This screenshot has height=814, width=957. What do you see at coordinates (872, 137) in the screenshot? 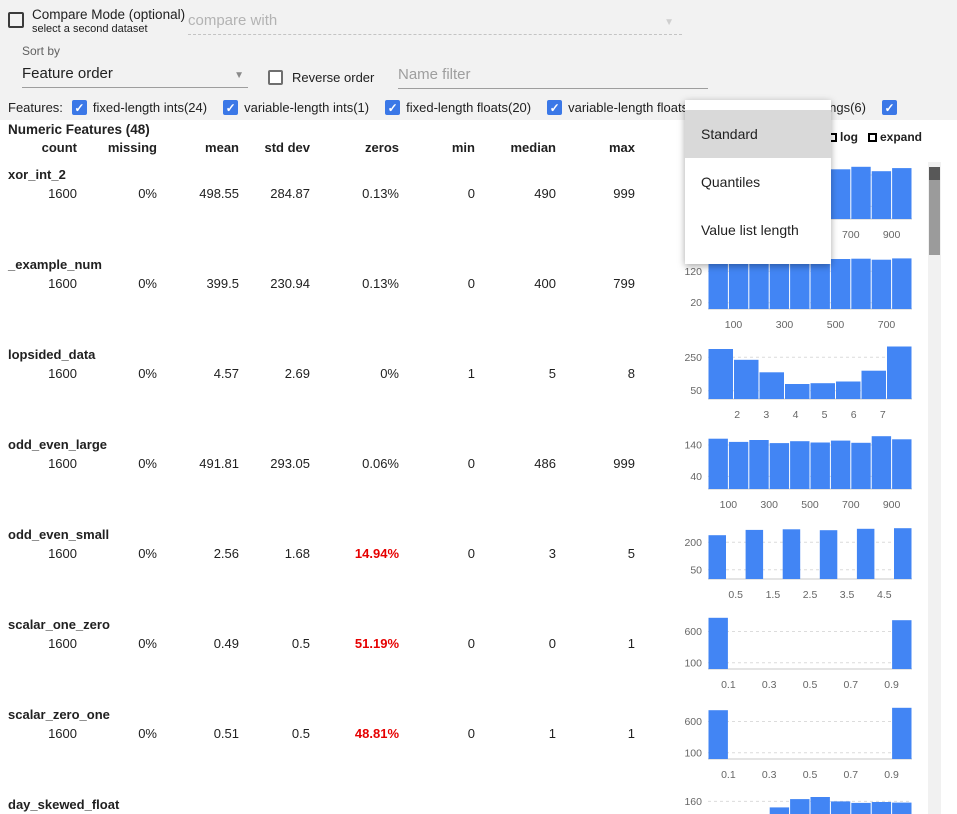
I see `expand-checkbox-icon` at bounding box center [872, 137].